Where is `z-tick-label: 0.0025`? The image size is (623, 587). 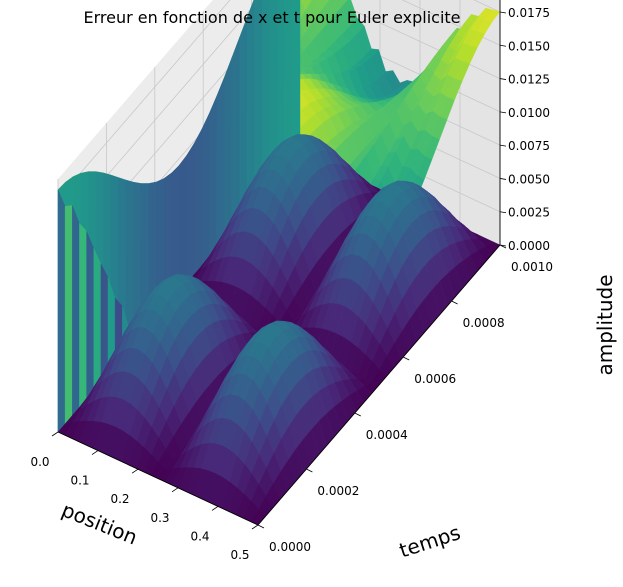 z-tick-label: 0.0025 is located at coordinates (529, 213).